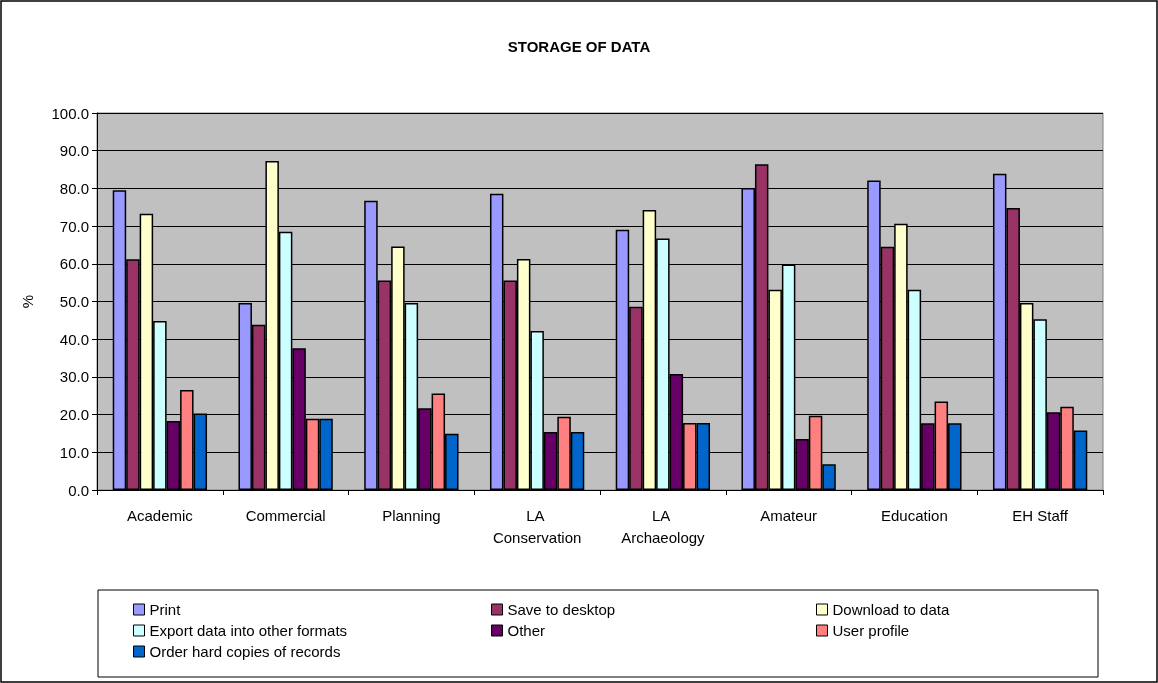  What do you see at coordinates (914, 515) in the screenshot?
I see `x-tick-label: Education` at bounding box center [914, 515].